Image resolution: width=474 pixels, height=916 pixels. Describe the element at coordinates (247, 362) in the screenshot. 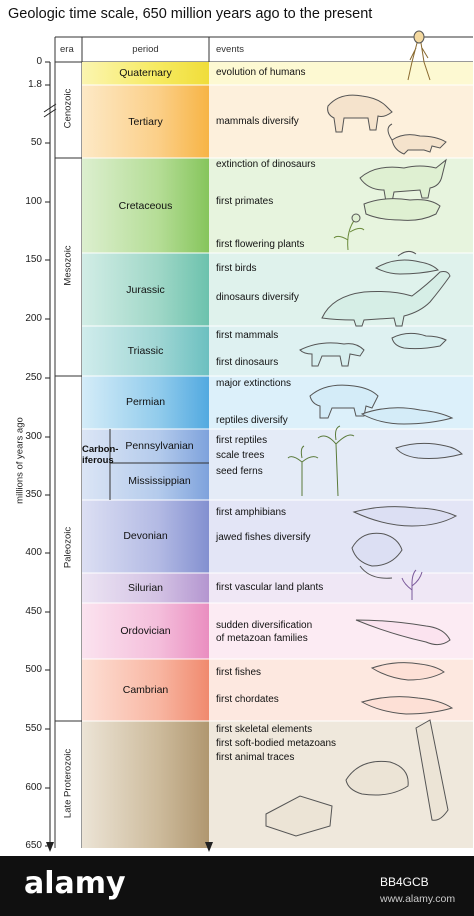

I see `event-first-dinosaurs: first dinosaurs` at that location.